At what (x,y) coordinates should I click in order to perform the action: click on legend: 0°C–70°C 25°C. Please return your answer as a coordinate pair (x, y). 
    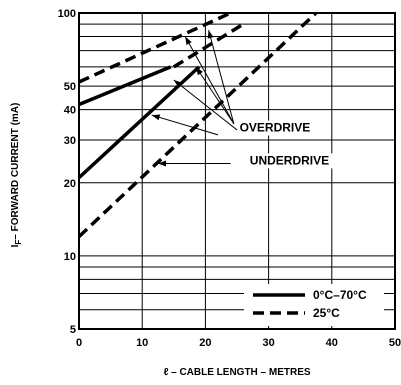
    Looking at the image, I should click on (314, 305).